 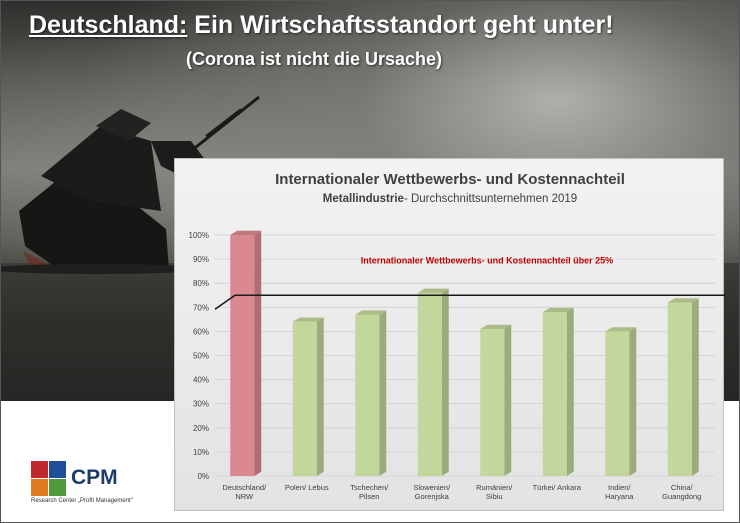 I want to click on x-tick-label: Sibiu, so click(x=494, y=496).